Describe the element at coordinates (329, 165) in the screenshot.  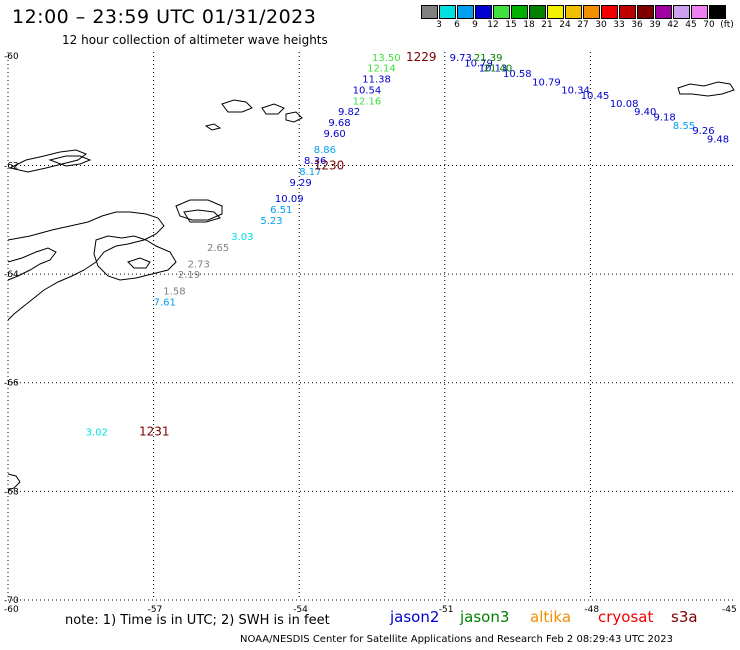
I see `pass-time-label: 1230` at that location.